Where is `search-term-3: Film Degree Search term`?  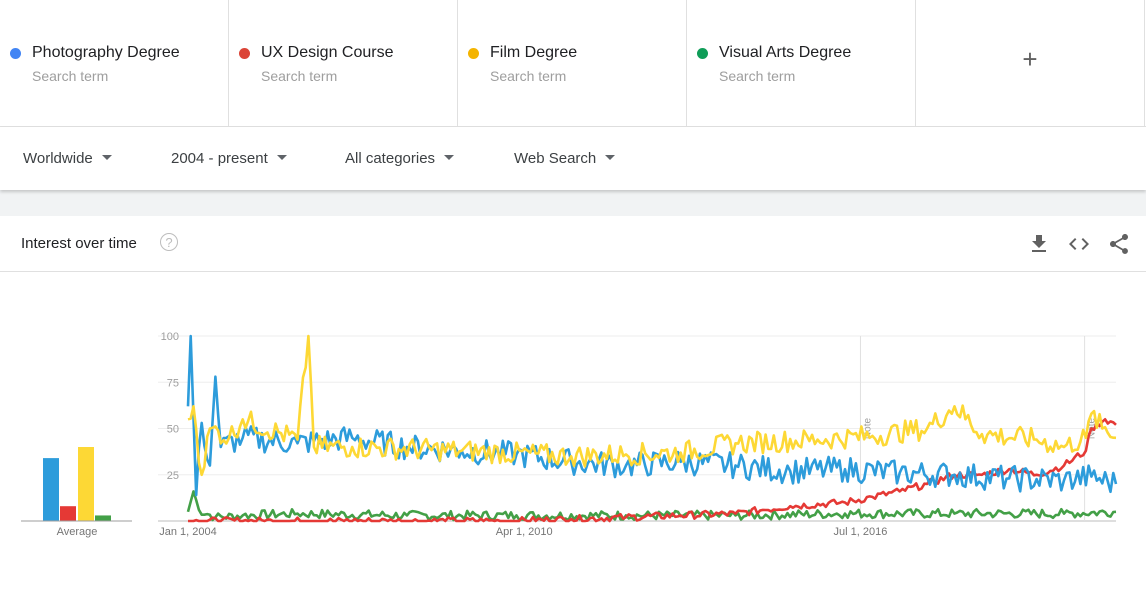 search-term-3: Film Degree Search term is located at coordinates (572, 63).